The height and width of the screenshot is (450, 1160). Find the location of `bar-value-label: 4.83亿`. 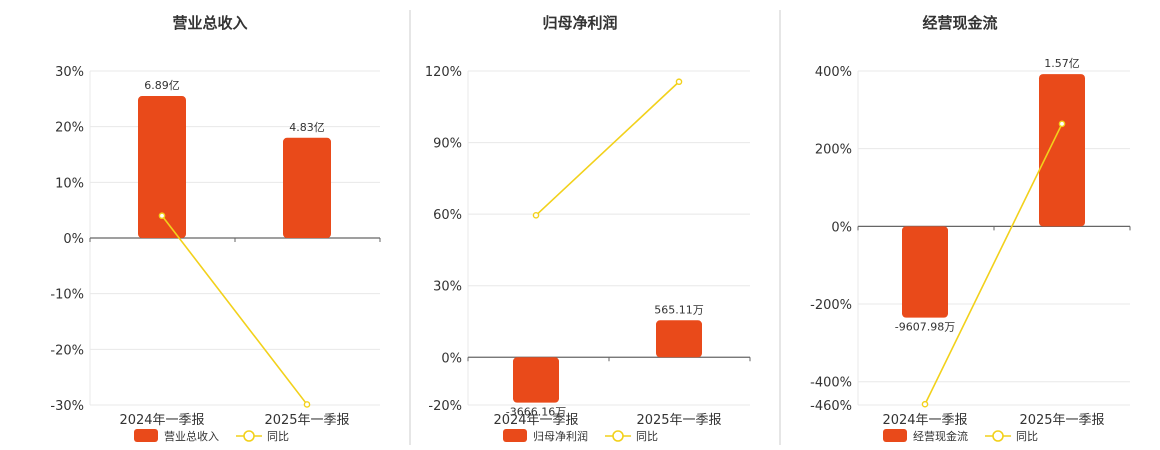

bar-value-label: 4.83亿 is located at coordinates (307, 127).